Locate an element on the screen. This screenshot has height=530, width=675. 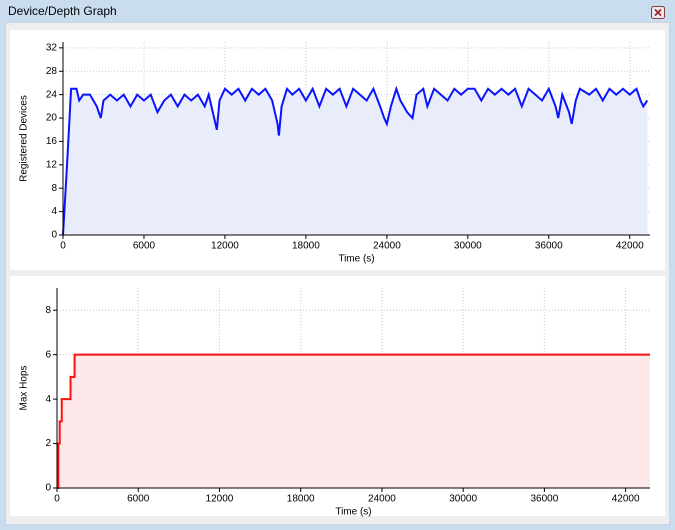
y-tick-label: 12 is located at coordinates (52, 164).